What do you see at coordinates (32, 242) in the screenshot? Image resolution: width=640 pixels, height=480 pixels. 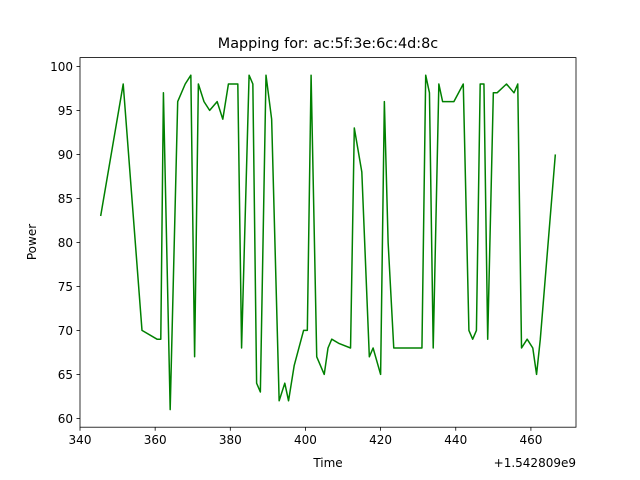 I see `y-axis-label: Power` at bounding box center [32, 242].